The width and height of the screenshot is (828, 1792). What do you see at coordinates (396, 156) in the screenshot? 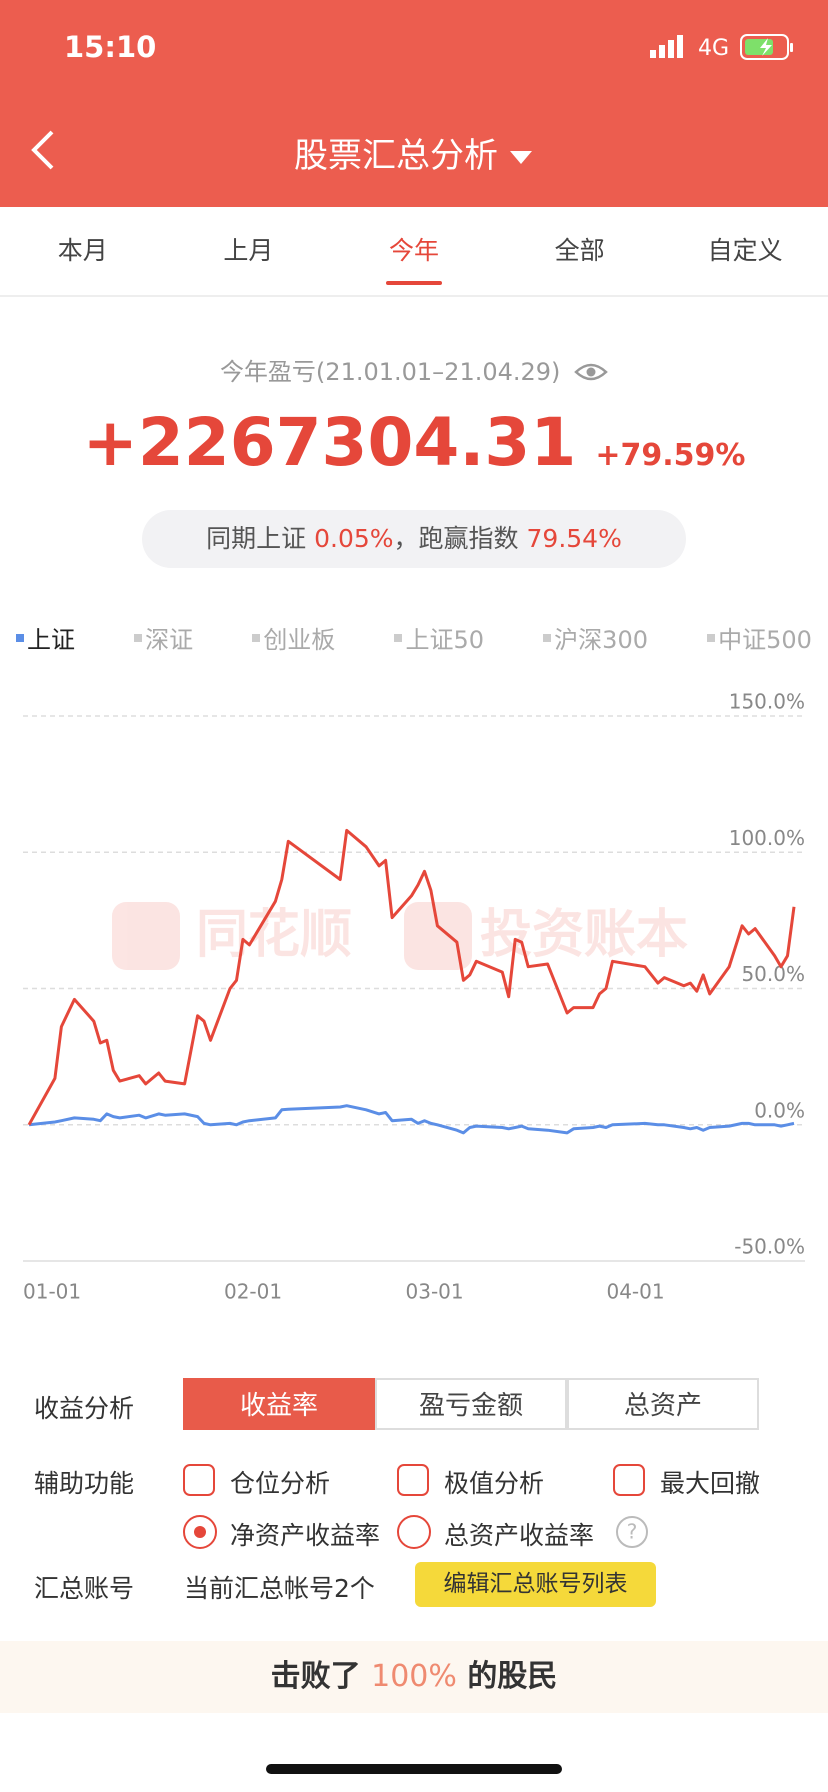
I see `title-text: 股票汇总分析` at bounding box center [396, 156].